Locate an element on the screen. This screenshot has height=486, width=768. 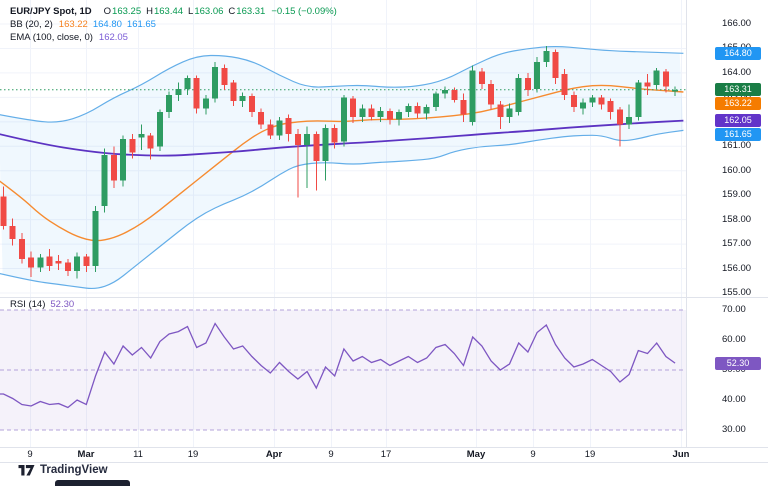
price-axis-label: 156.00 is located at coordinates (737, 268).